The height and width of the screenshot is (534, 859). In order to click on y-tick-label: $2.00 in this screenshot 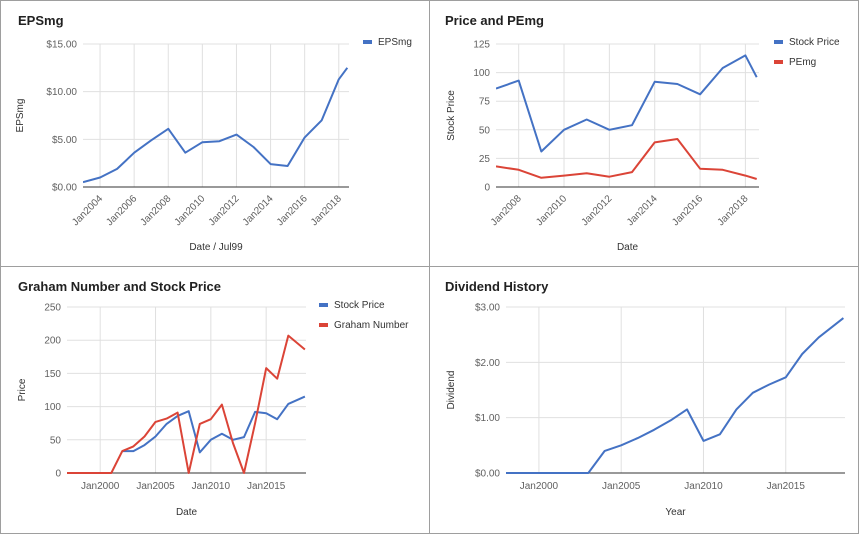, I will do `click(487, 363)`.